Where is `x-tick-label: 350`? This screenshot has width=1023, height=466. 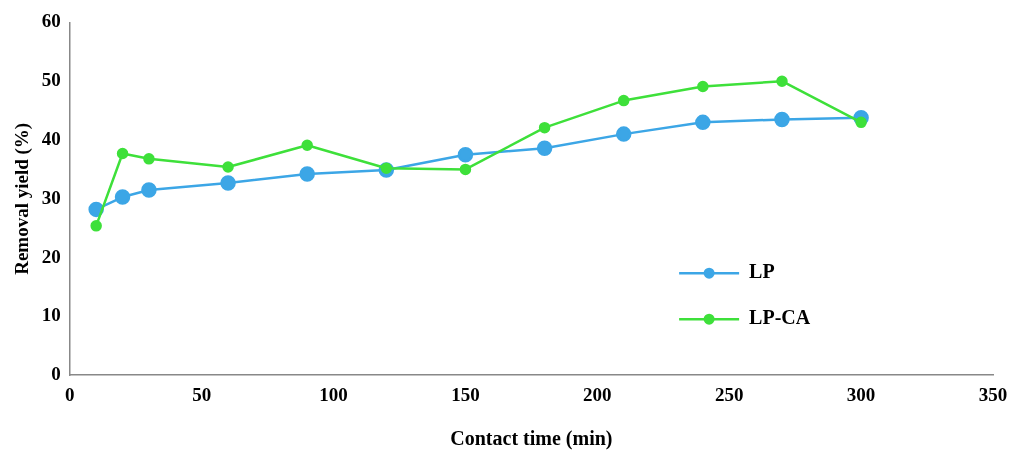 x-tick-label: 350 is located at coordinates (993, 394).